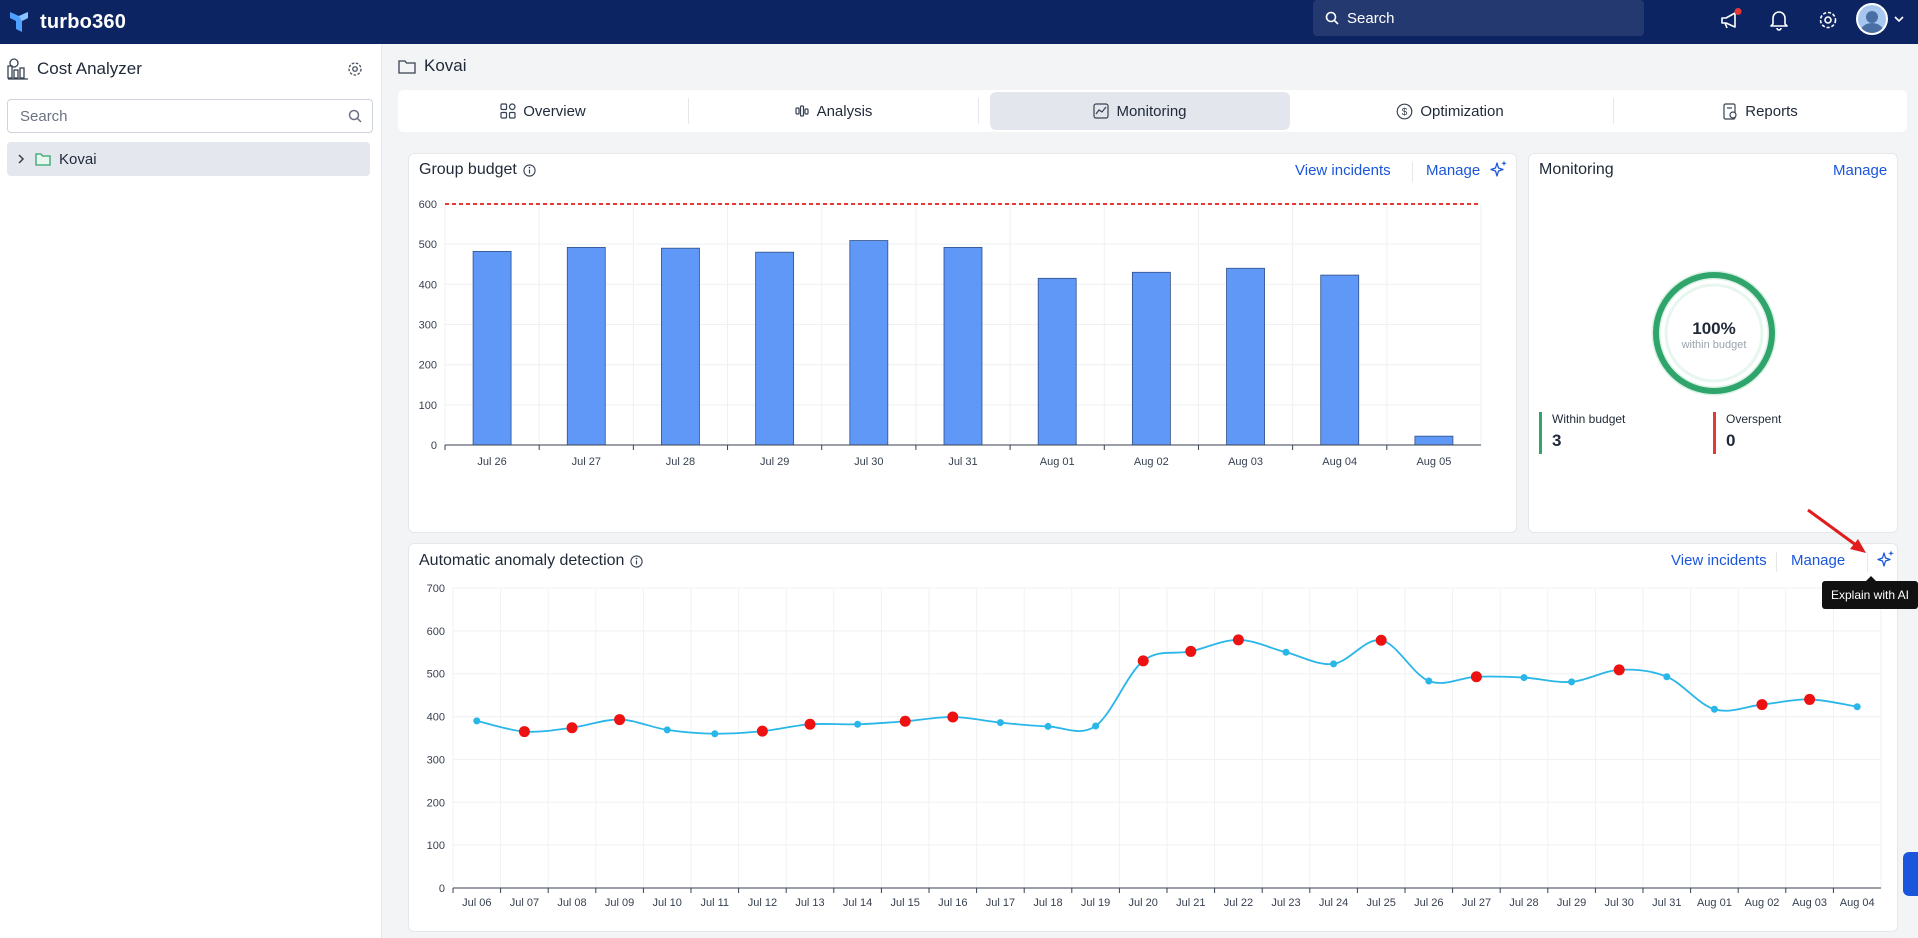 The height and width of the screenshot is (938, 1918). I want to click on card-title-text: Group budget, so click(468, 169).